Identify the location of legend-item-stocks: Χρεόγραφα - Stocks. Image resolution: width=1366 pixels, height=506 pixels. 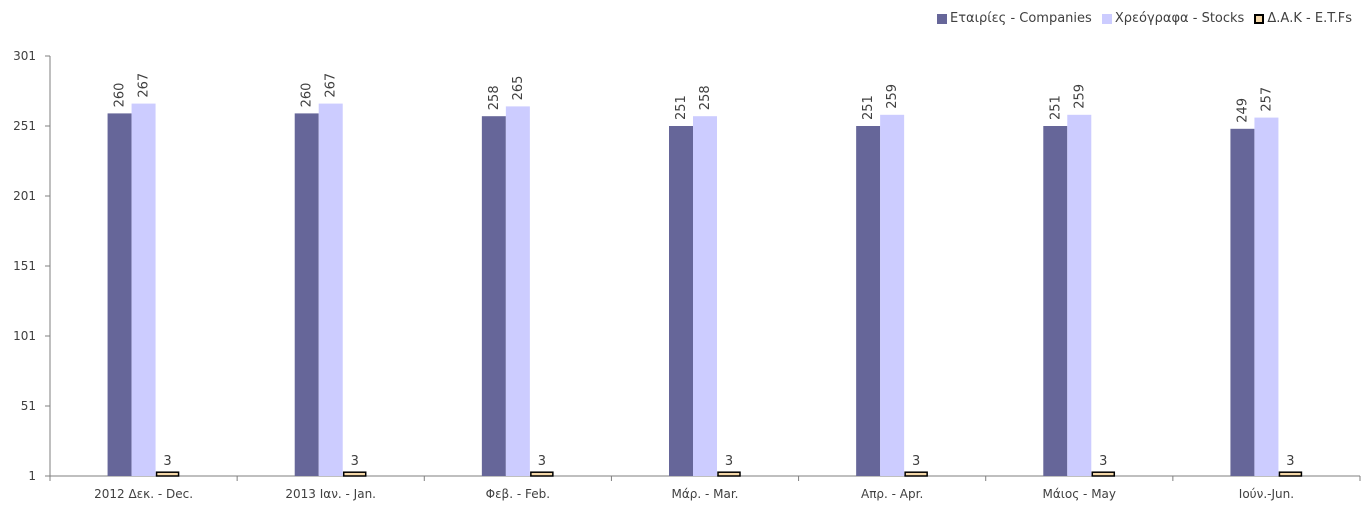
(1173, 18).